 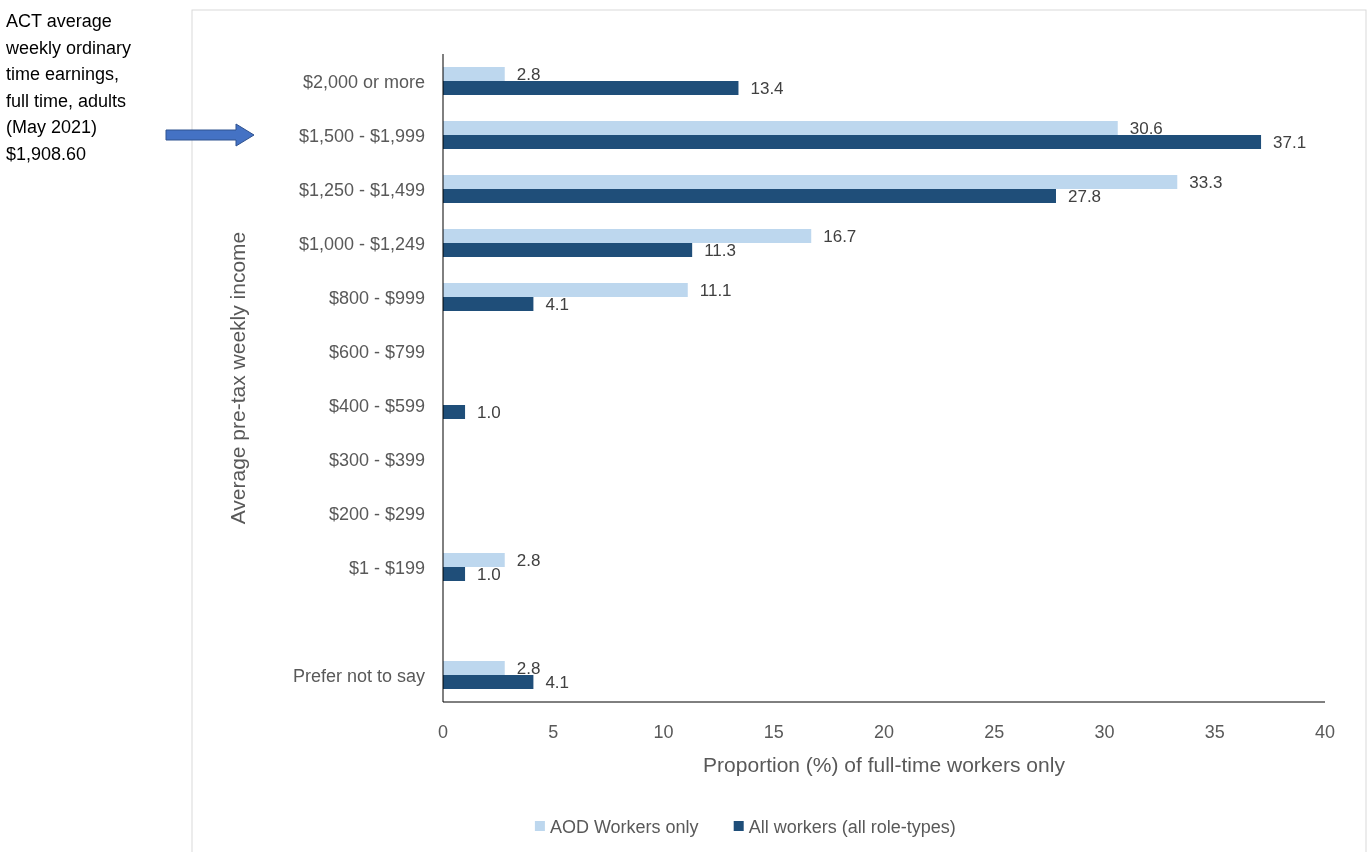 I want to click on y-tick-label: $2,000 or more, so click(x=363, y=82).